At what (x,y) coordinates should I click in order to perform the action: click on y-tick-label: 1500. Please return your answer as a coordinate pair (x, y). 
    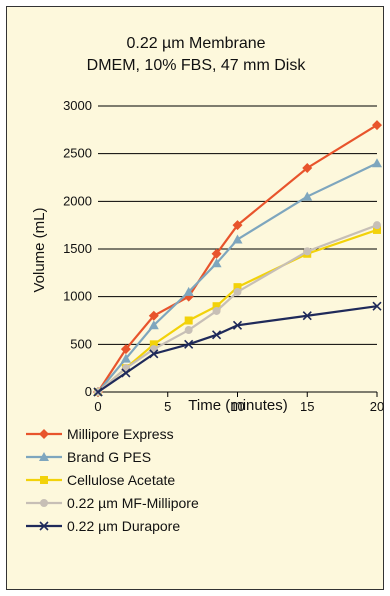
    Looking at the image, I should click on (77, 248).